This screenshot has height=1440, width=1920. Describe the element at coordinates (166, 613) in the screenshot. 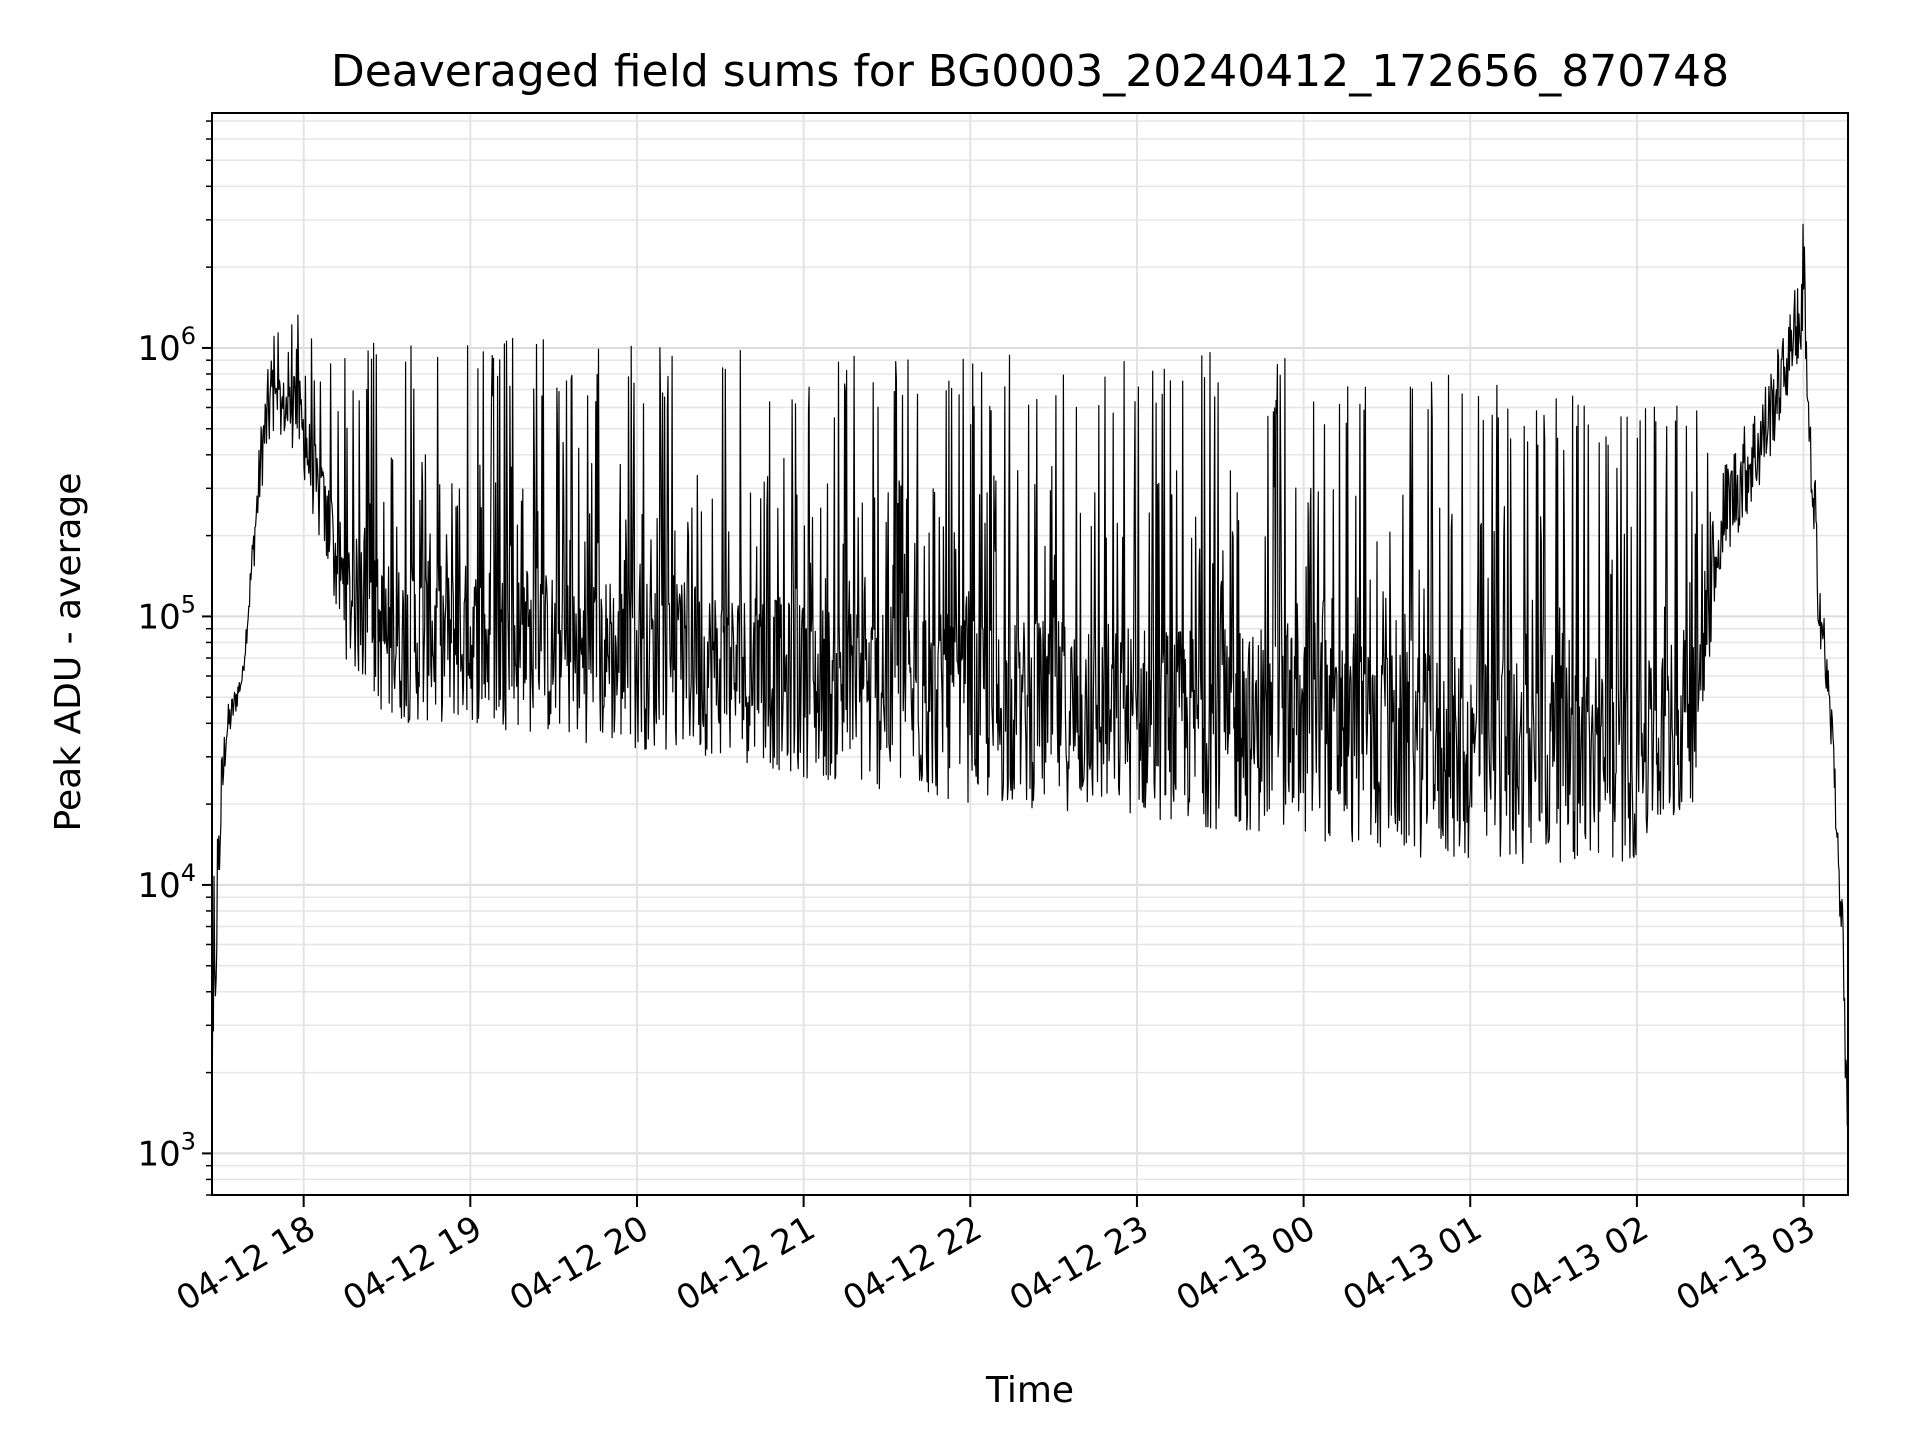

I see `y-tick-label: 10⁵` at that location.